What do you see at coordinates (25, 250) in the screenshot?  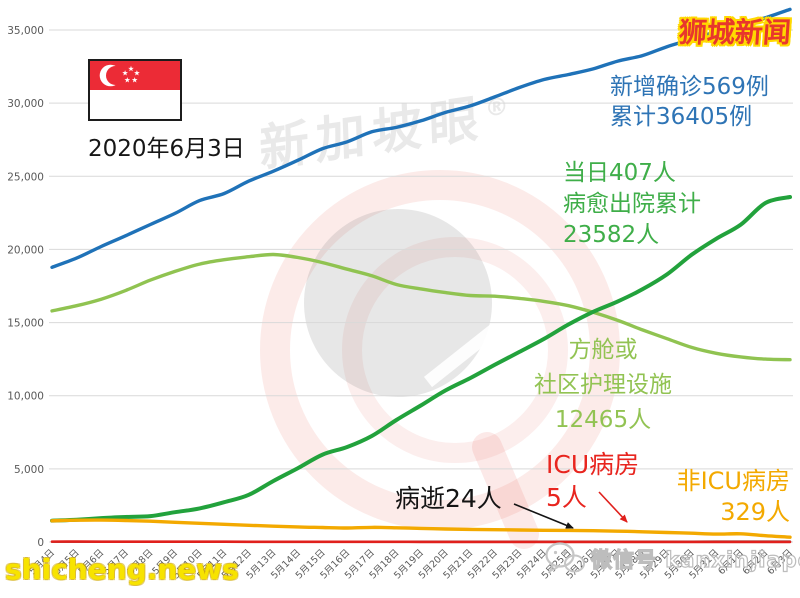 I see `y-axis-tick-label: 20,000` at bounding box center [25, 250].